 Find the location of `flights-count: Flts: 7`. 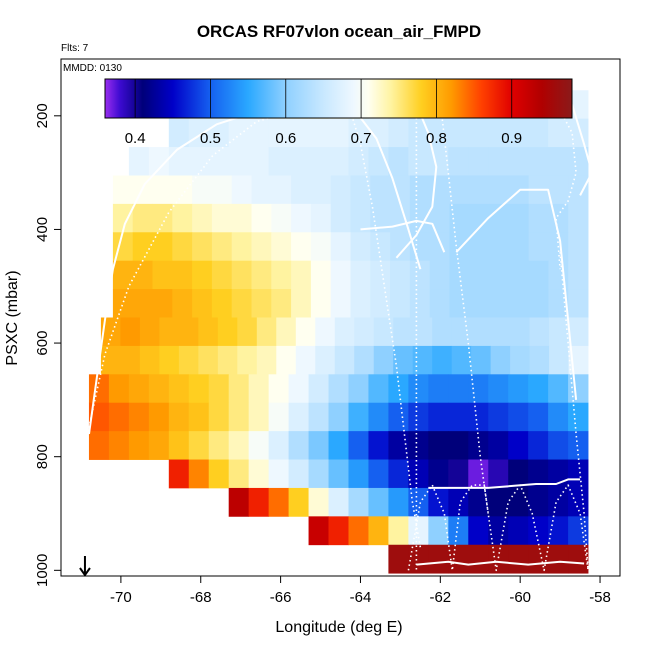

flights-count: Flts: 7 is located at coordinates (75, 48).